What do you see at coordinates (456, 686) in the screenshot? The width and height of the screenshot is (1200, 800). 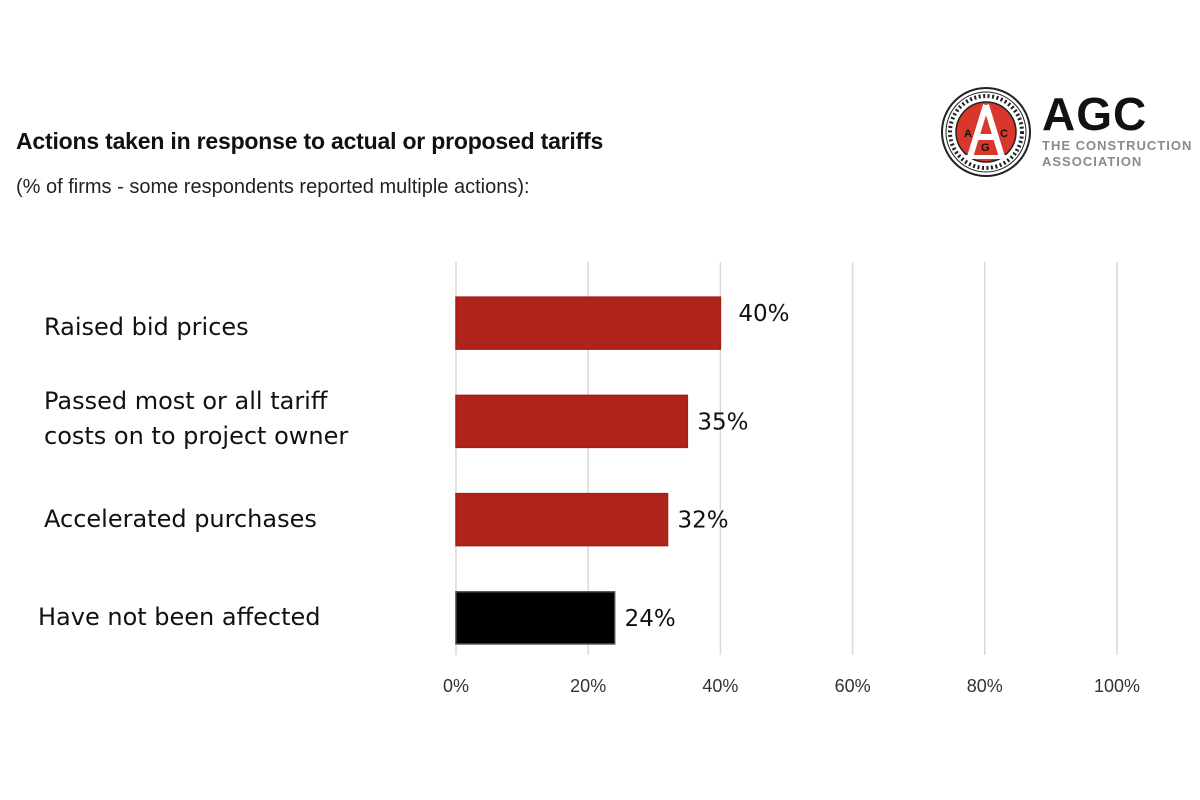 I see `x-tick-label: 0%` at bounding box center [456, 686].